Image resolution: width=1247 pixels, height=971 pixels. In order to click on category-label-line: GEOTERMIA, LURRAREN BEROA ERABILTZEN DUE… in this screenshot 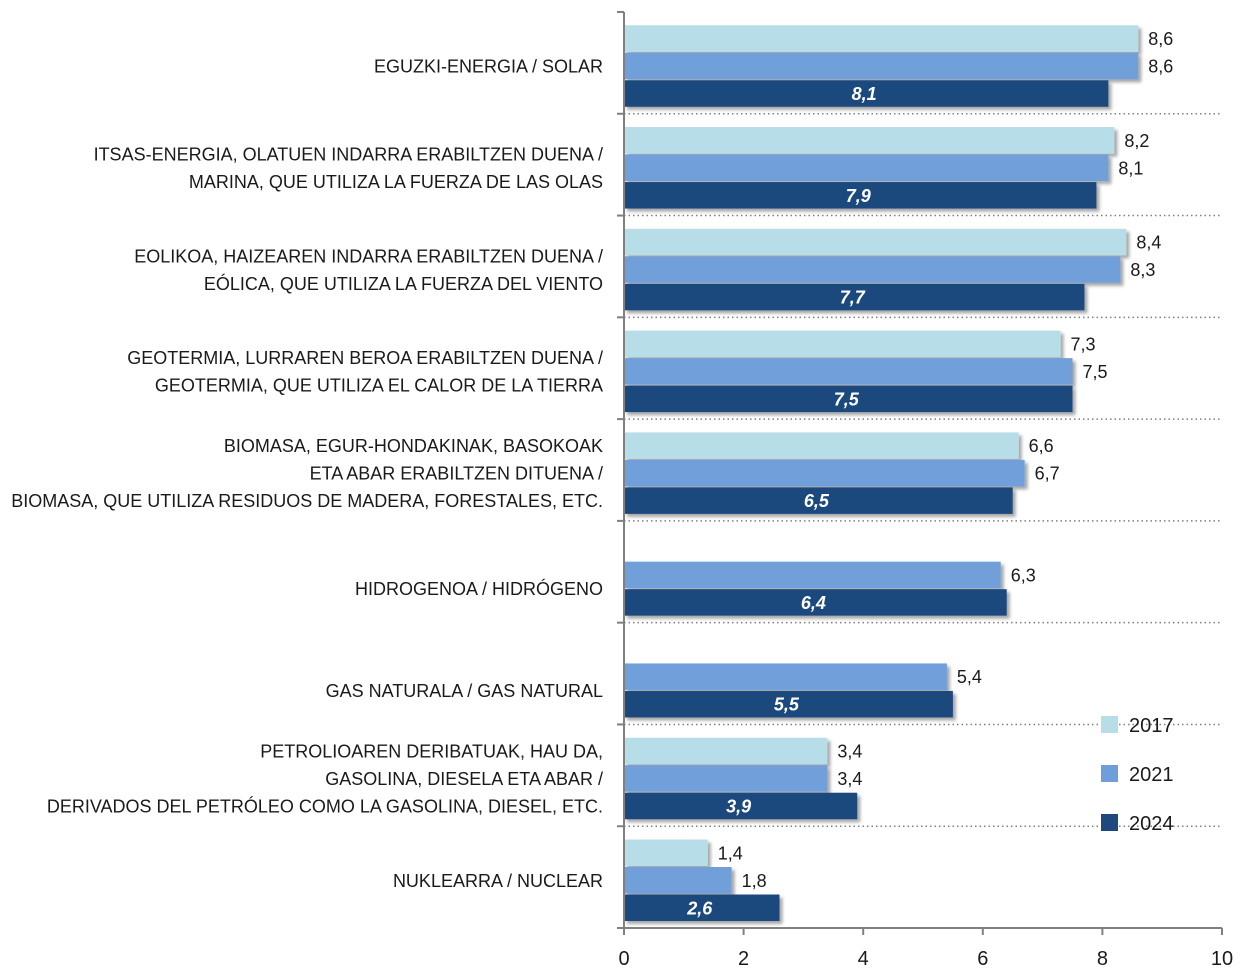, I will do `click(365, 358)`.